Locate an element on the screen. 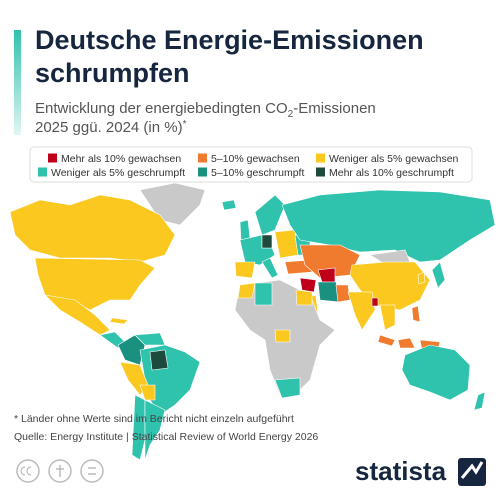 Image resolution: width=500 pixels, height=500 pixels. legend-label: 5–10% gewachsen is located at coordinates (255, 159).